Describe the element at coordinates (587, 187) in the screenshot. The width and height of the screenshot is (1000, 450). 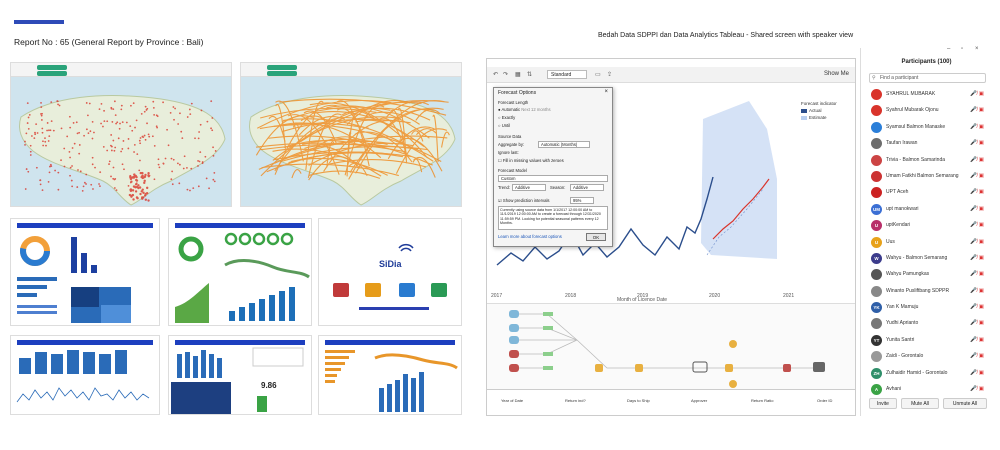
I see `season-select: Additive` at that location.